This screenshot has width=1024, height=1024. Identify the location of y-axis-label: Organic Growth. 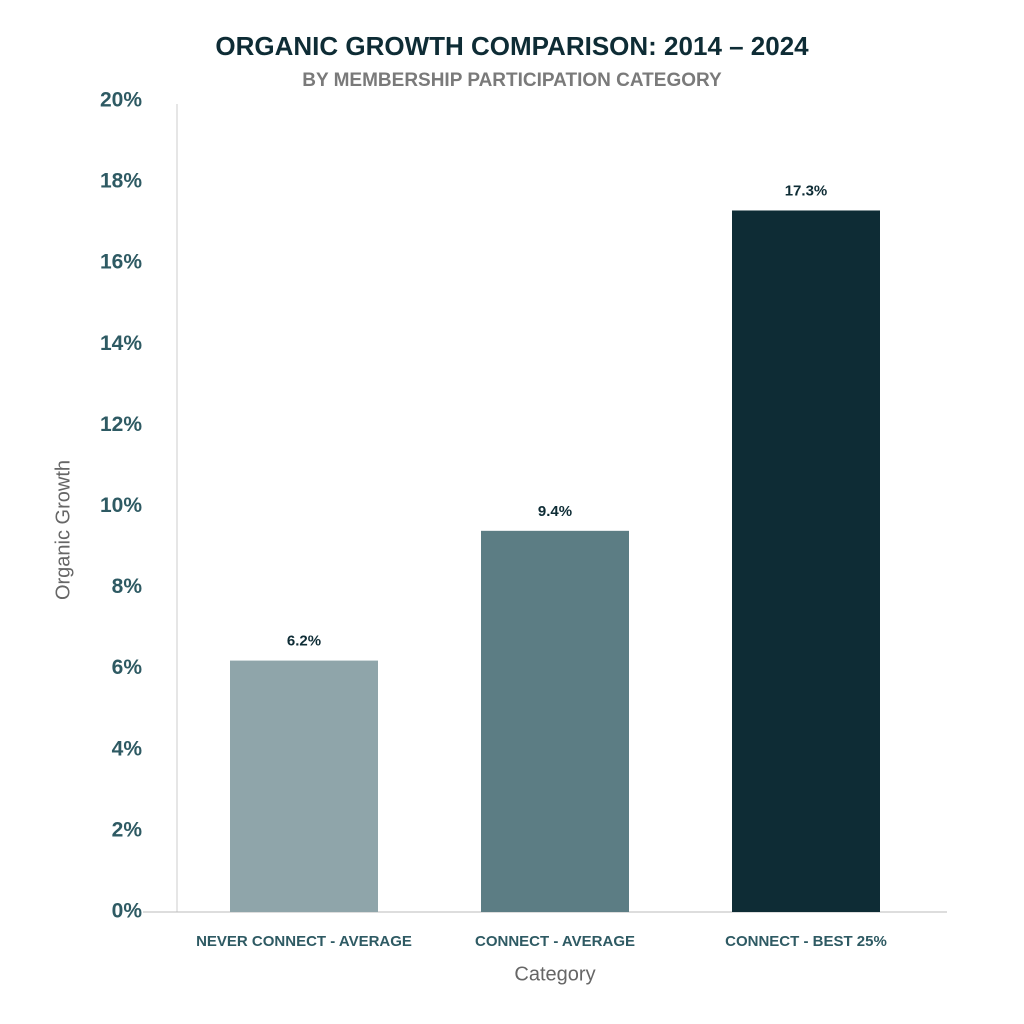
(63, 530).